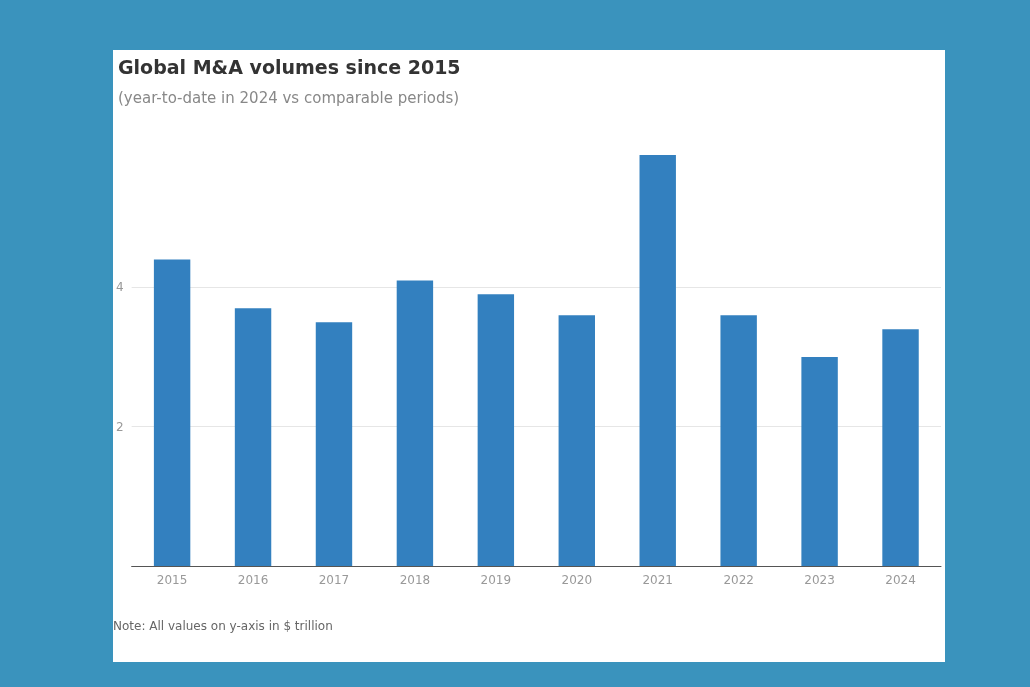  I want to click on y-tick-label: 4, so click(119, 287).